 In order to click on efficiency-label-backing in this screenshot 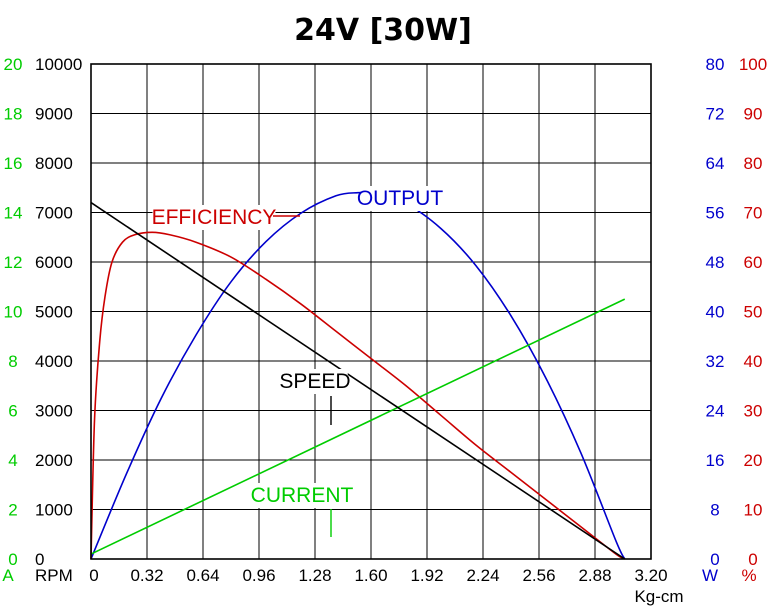, I will do `click(214, 217)`.